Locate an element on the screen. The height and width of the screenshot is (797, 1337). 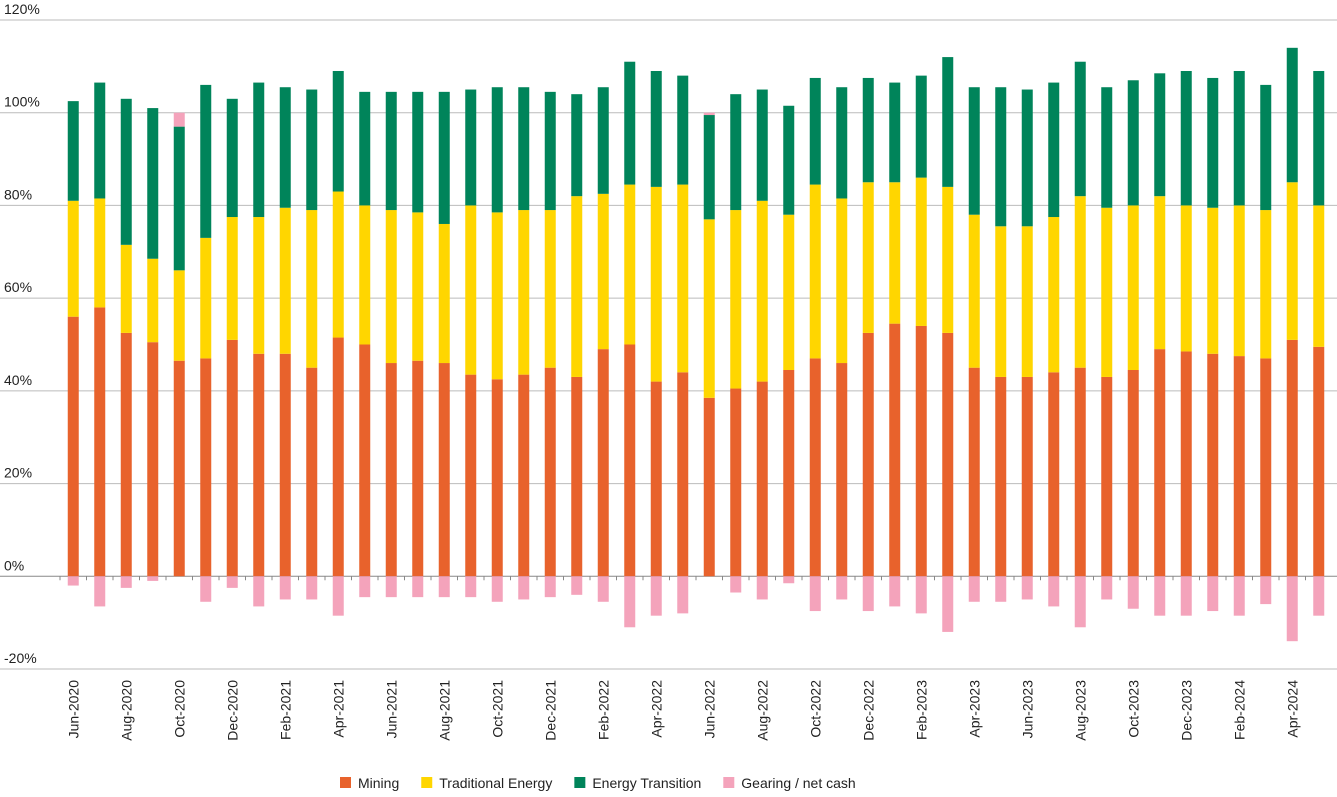
legend-label: Gearing / net cash is located at coordinates (798, 783).